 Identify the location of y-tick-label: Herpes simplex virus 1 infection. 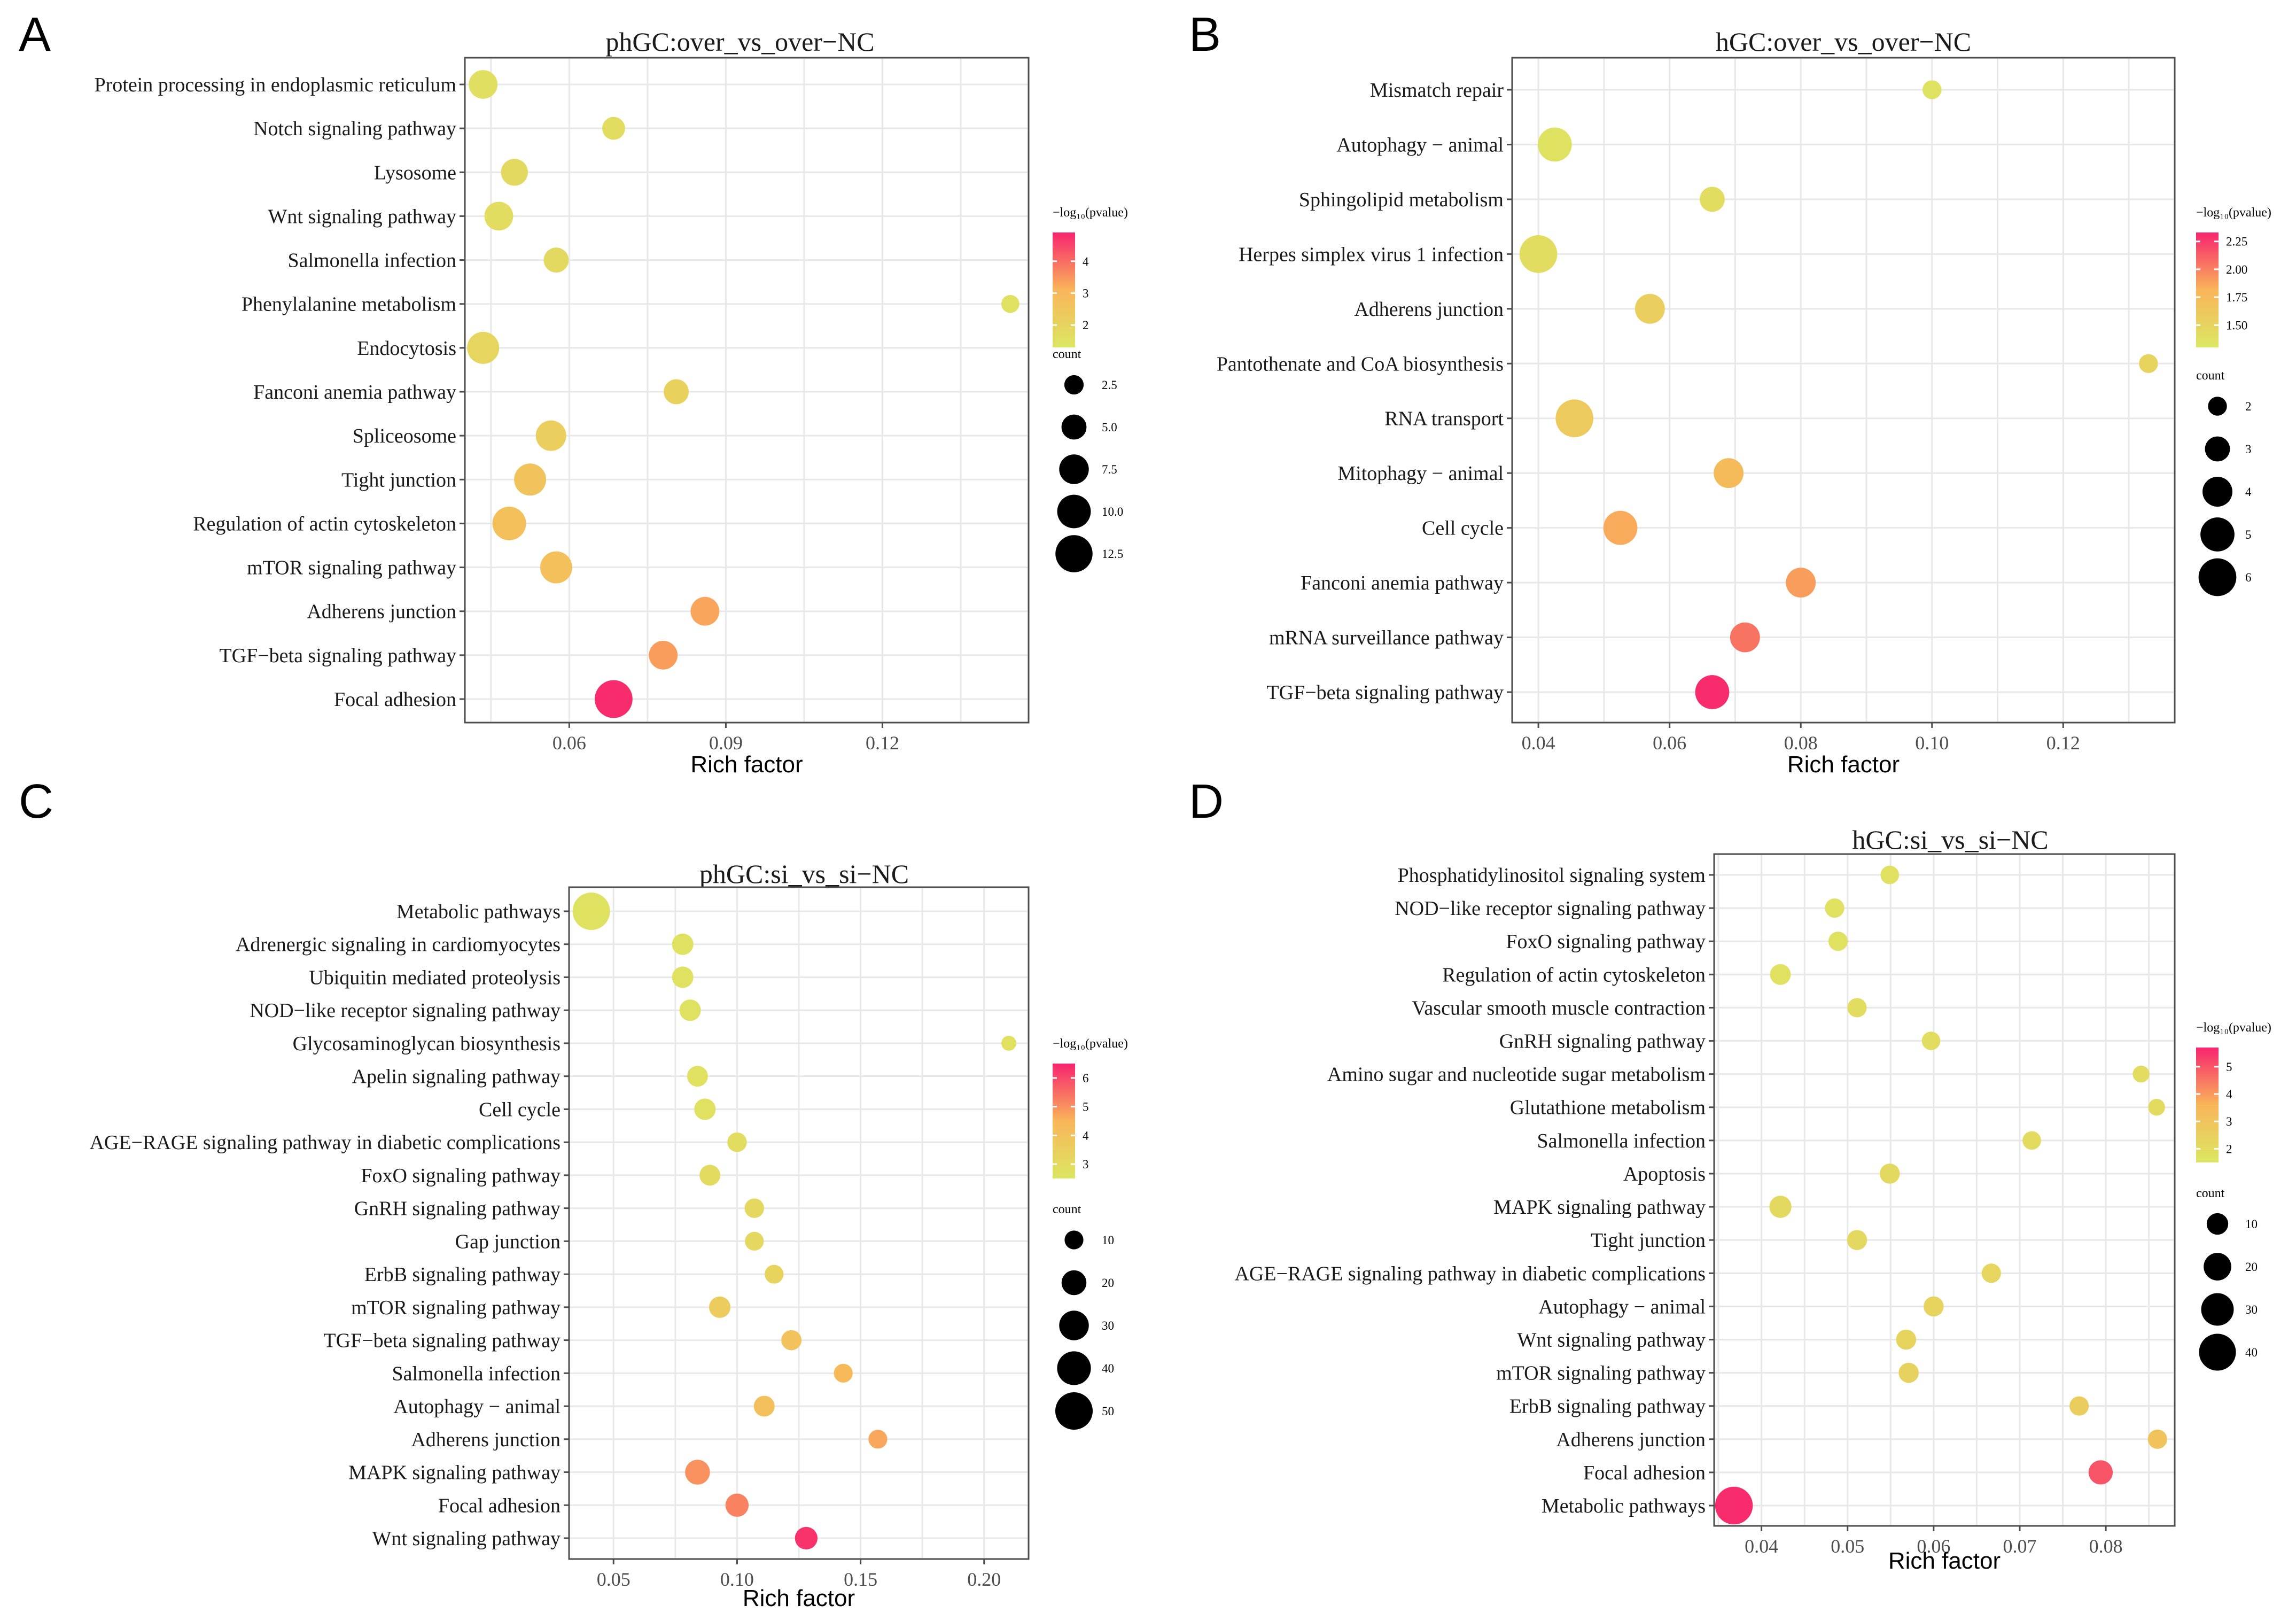
(1371, 254).